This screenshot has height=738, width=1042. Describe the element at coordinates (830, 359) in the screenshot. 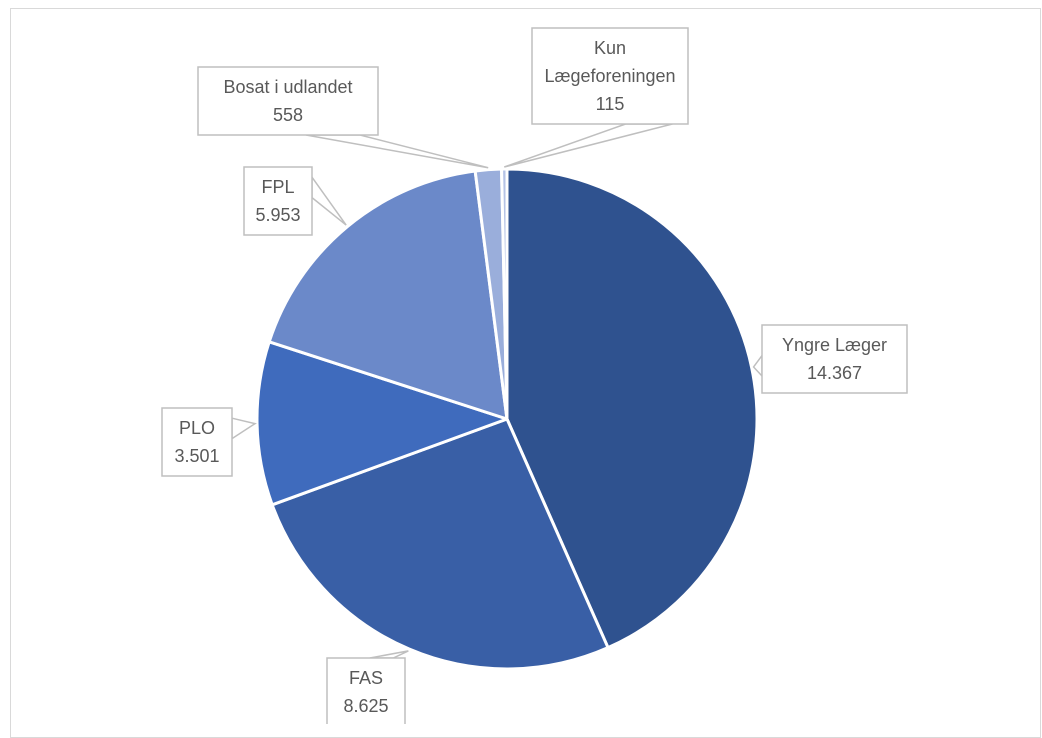

I see `data-label-0: Yngre Læger 14.367` at that location.